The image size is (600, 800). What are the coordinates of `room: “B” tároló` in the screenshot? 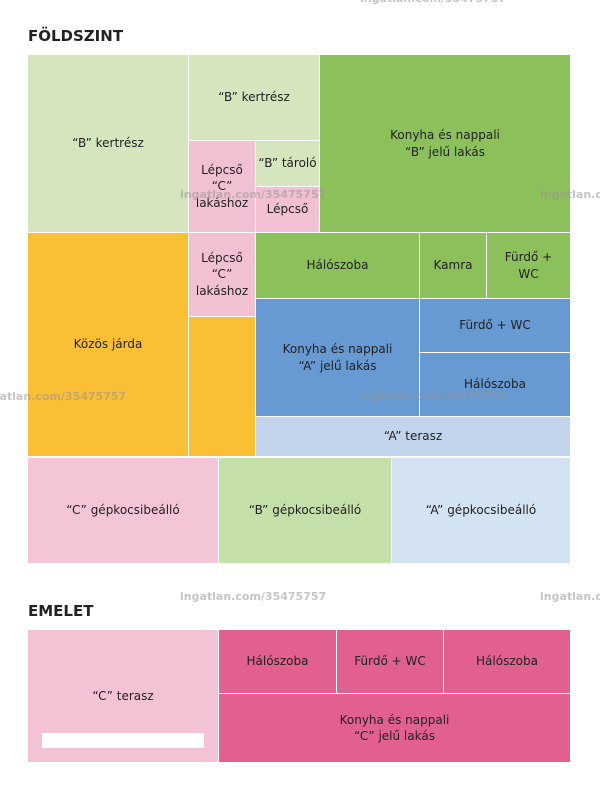 It's located at (287, 163).